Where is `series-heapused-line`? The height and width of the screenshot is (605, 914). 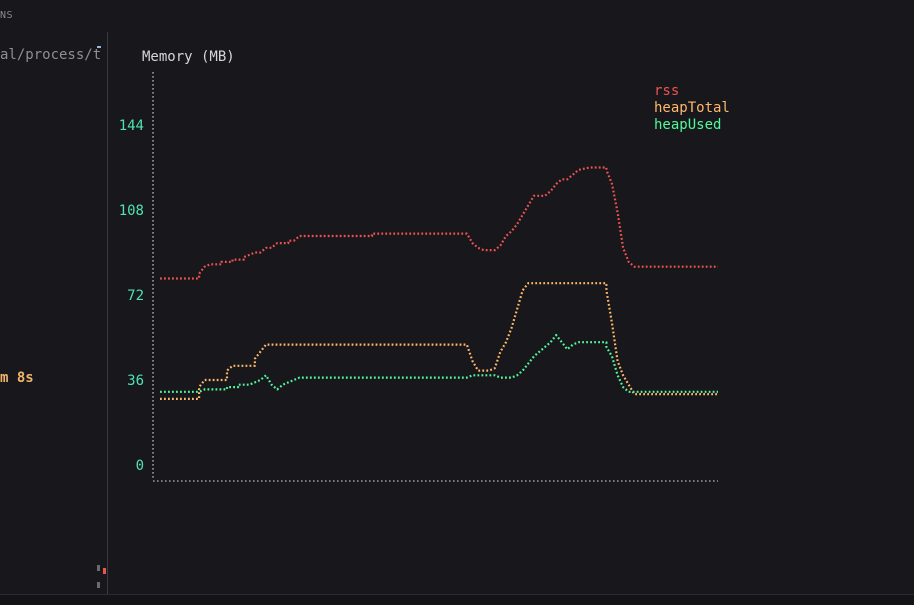 series-heapused-line is located at coordinates (439, 363).